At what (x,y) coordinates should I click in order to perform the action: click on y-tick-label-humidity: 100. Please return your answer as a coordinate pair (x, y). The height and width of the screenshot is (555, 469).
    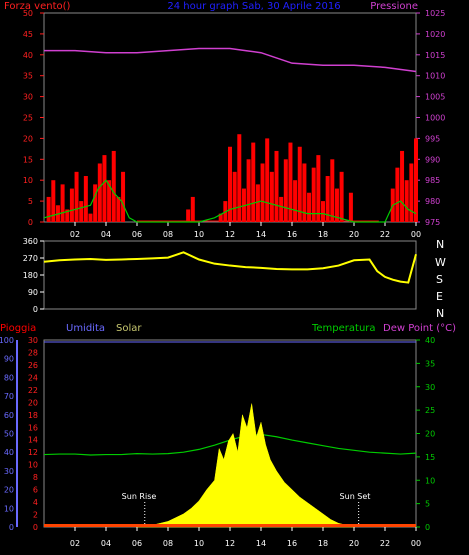
    Looking at the image, I should click on (7, 340).